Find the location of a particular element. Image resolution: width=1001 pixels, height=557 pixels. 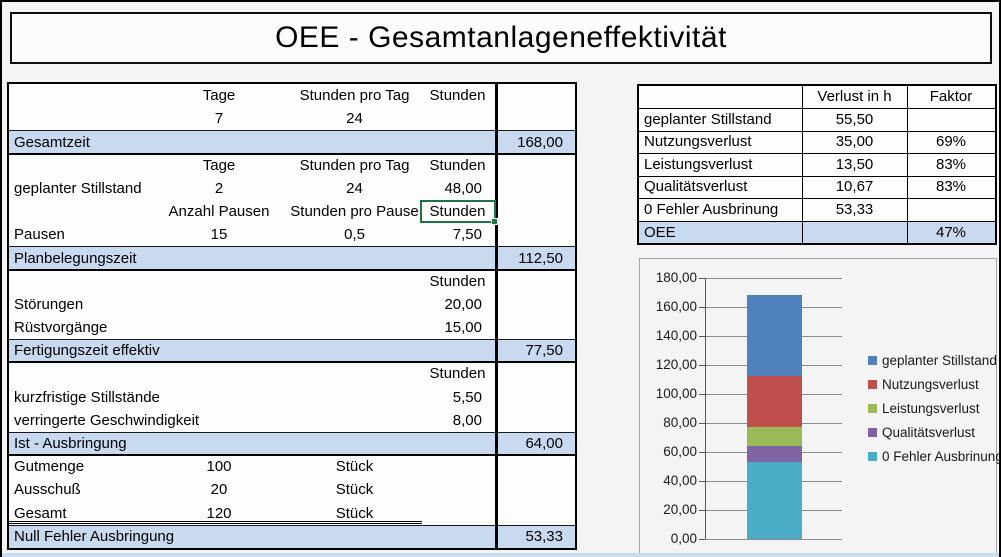

summary-row: Fertigungszeit effektiv 77,50 is located at coordinates (292, 350).